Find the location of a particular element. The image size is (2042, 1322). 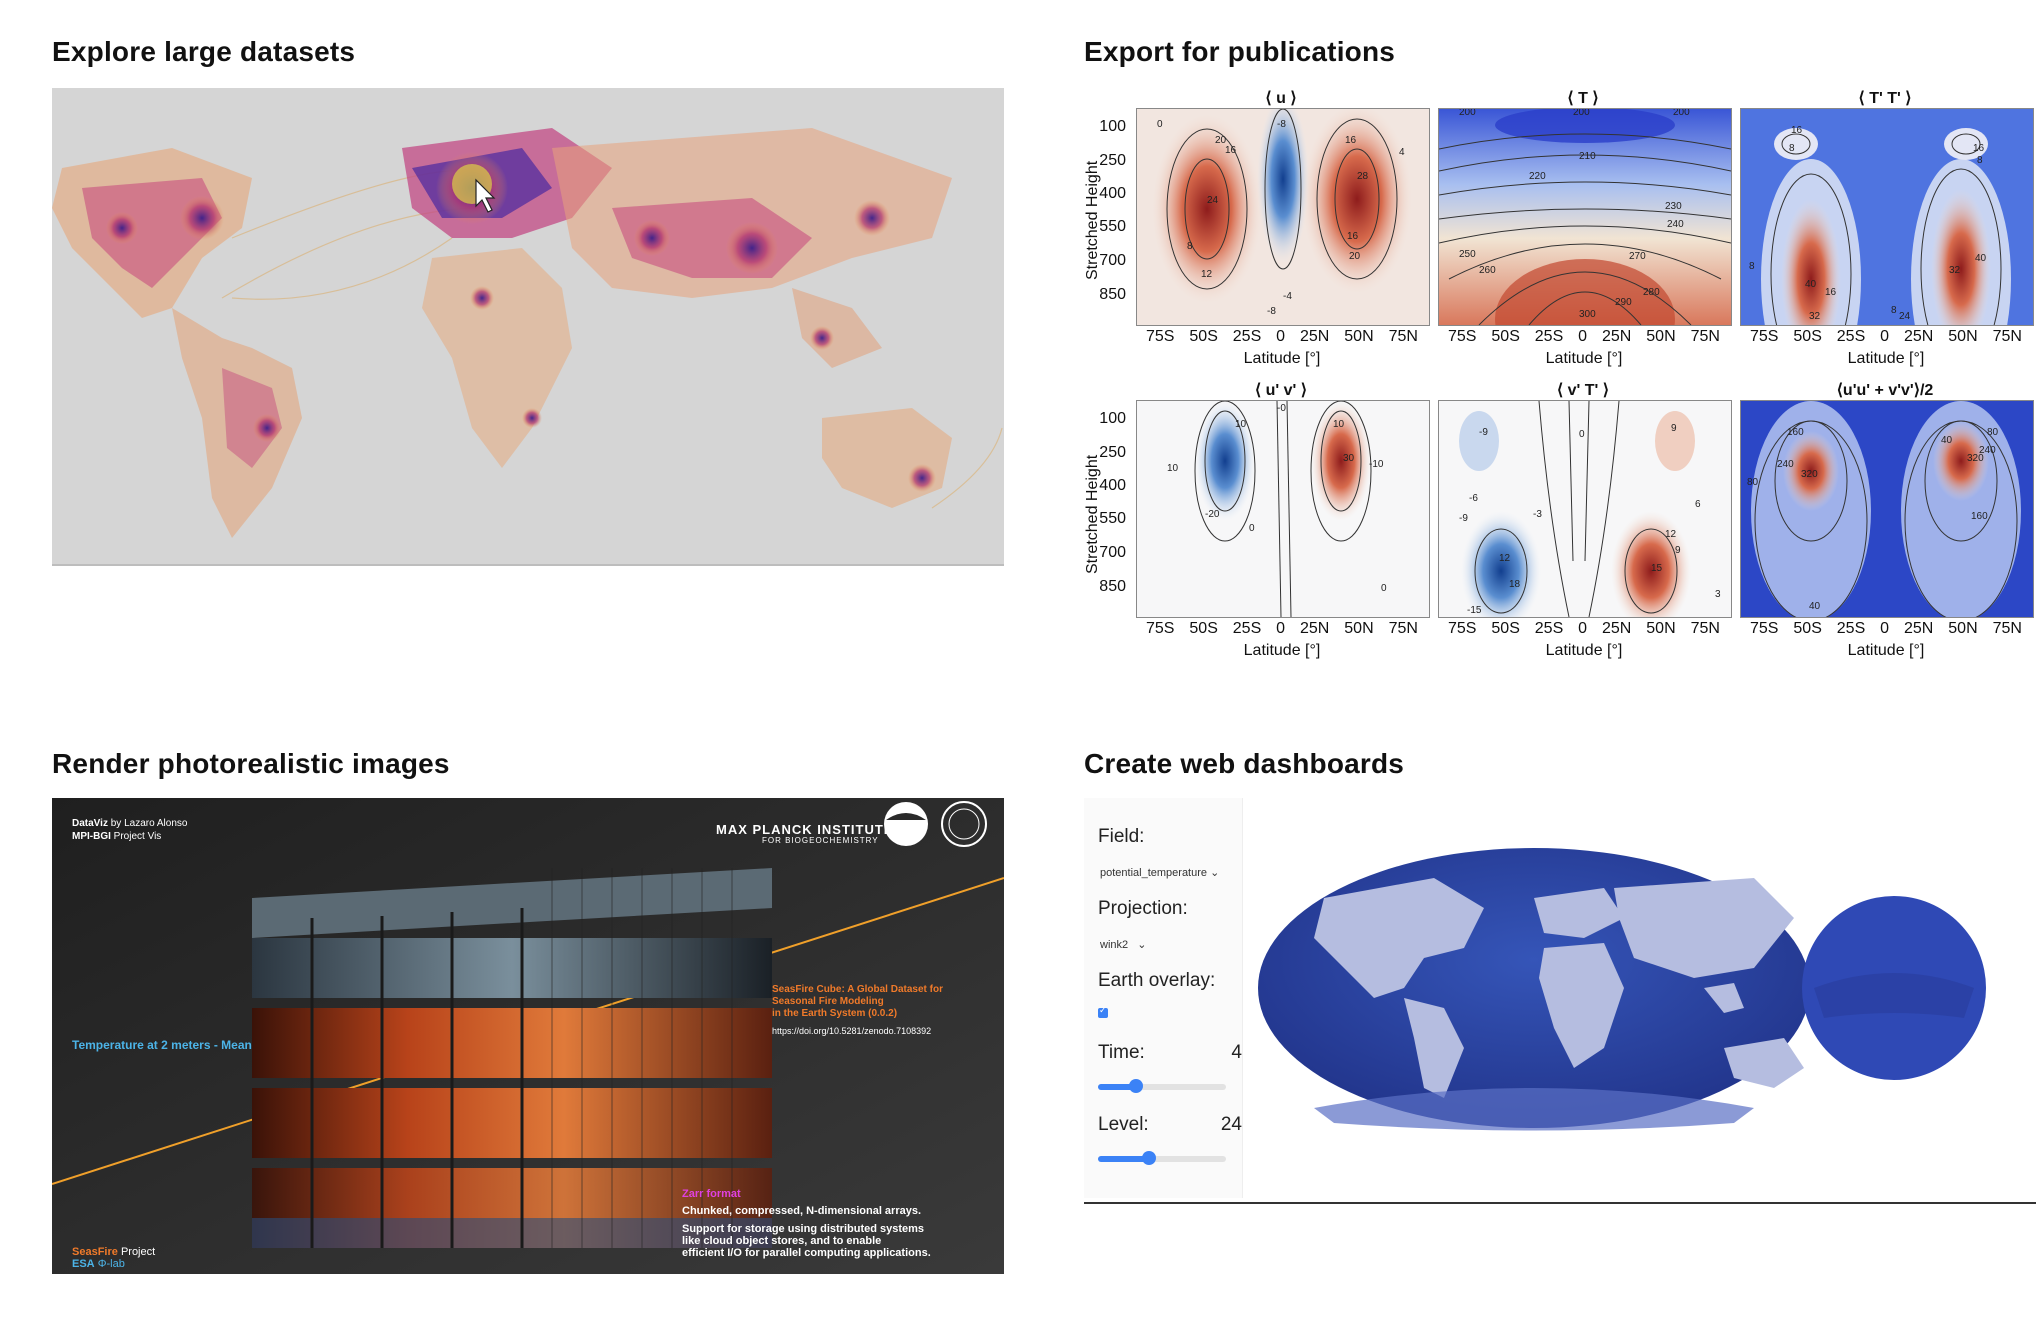

esa-credit: ESA Φ-lab is located at coordinates (98, 1264).